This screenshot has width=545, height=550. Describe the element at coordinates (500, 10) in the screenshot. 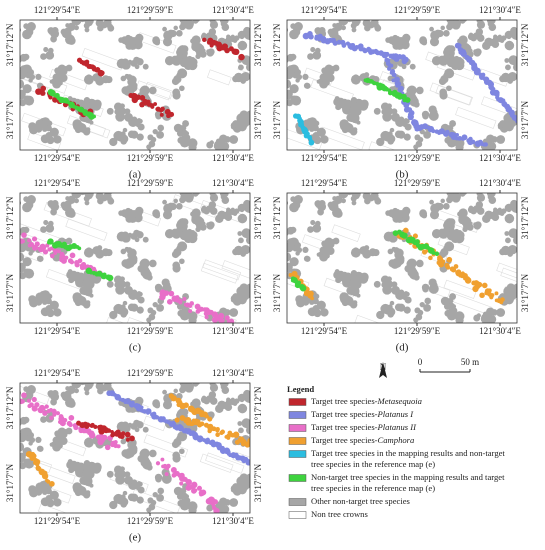

I see `top-tick-label: 121°30′4″E` at that location.